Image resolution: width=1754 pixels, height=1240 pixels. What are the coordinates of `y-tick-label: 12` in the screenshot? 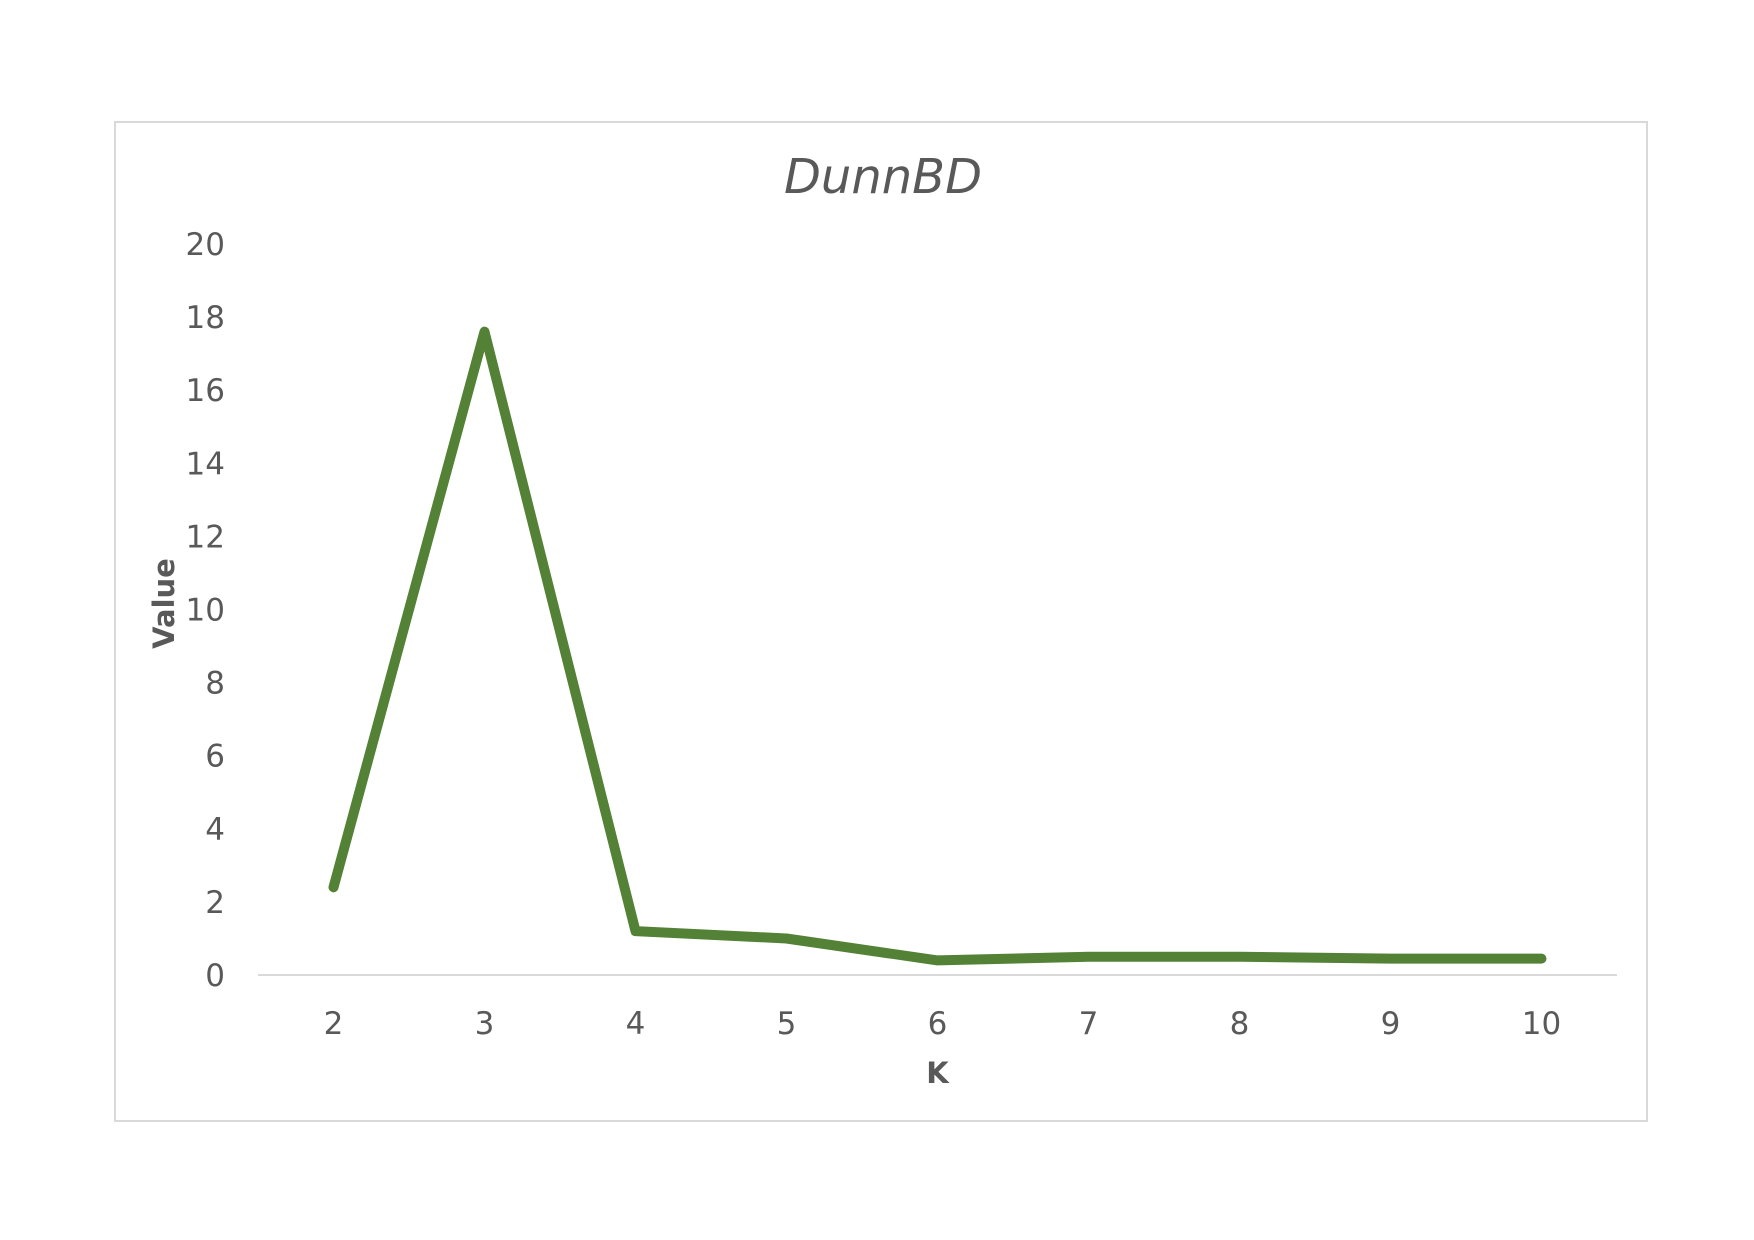 It's located at (205, 537).